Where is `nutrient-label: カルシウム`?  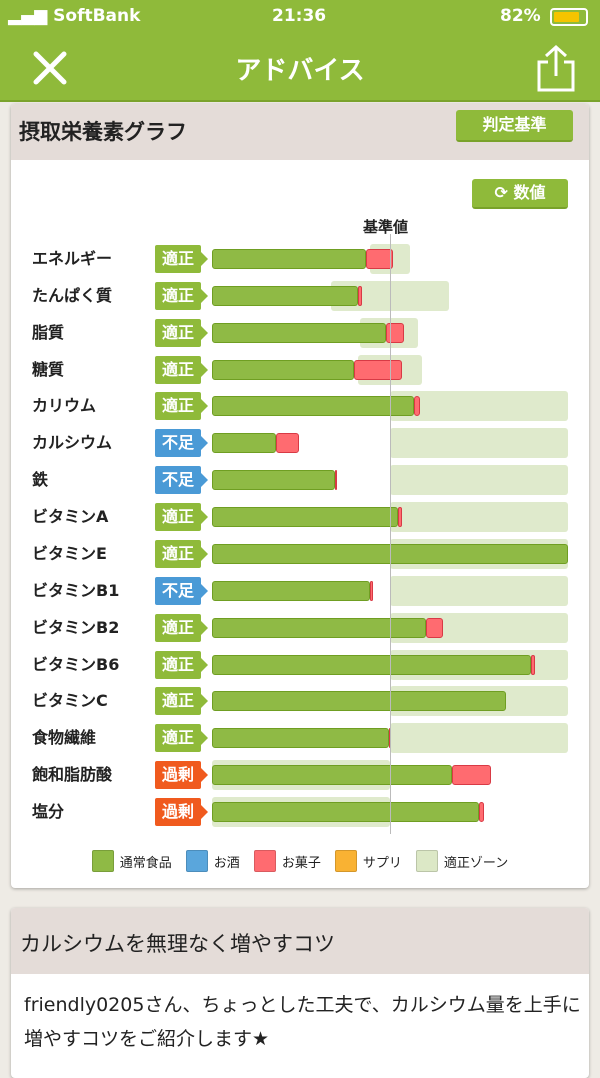 nutrient-label: カルシウム is located at coordinates (72, 443).